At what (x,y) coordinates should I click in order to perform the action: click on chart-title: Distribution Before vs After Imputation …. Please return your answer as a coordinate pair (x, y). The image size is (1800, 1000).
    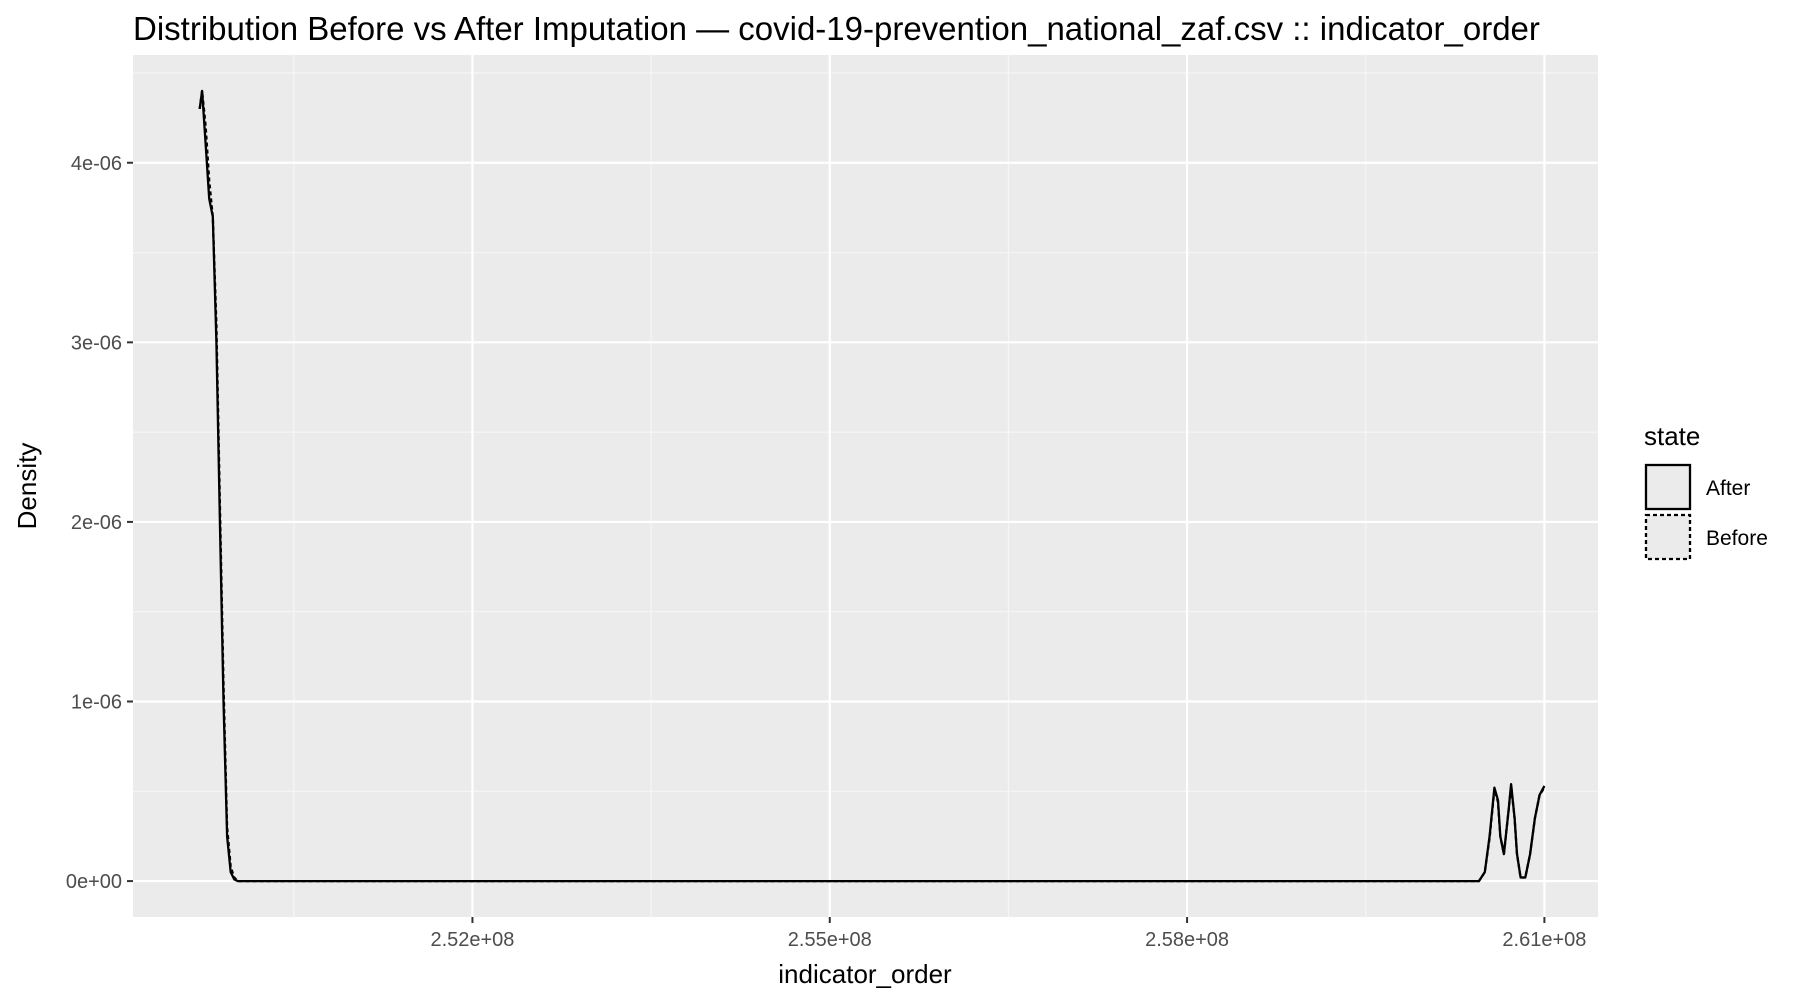
    Looking at the image, I should click on (836, 28).